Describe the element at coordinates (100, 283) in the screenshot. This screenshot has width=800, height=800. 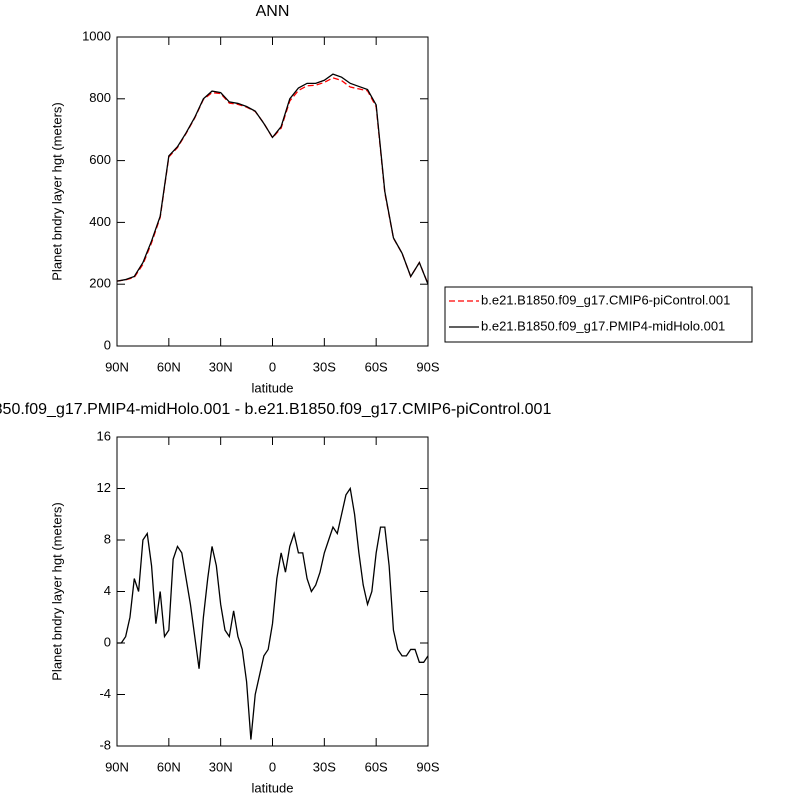
I see `y-tick-label: 200` at that location.